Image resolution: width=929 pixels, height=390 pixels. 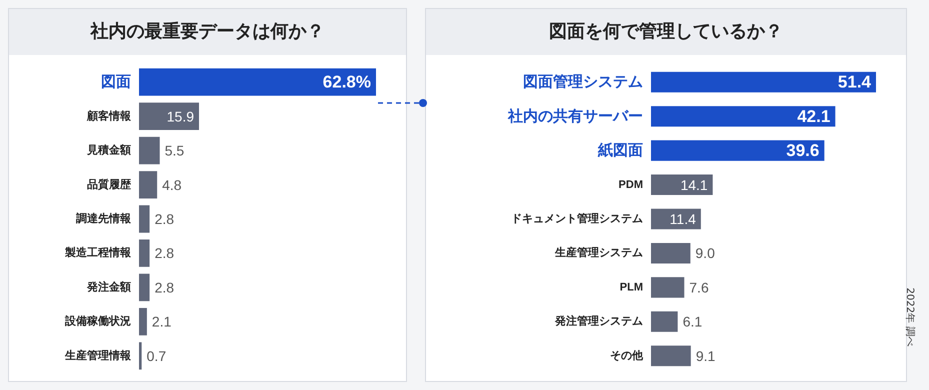 What do you see at coordinates (109, 184) in the screenshot?
I see `y-tick-label: 品質履歴` at bounding box center [109, 184].